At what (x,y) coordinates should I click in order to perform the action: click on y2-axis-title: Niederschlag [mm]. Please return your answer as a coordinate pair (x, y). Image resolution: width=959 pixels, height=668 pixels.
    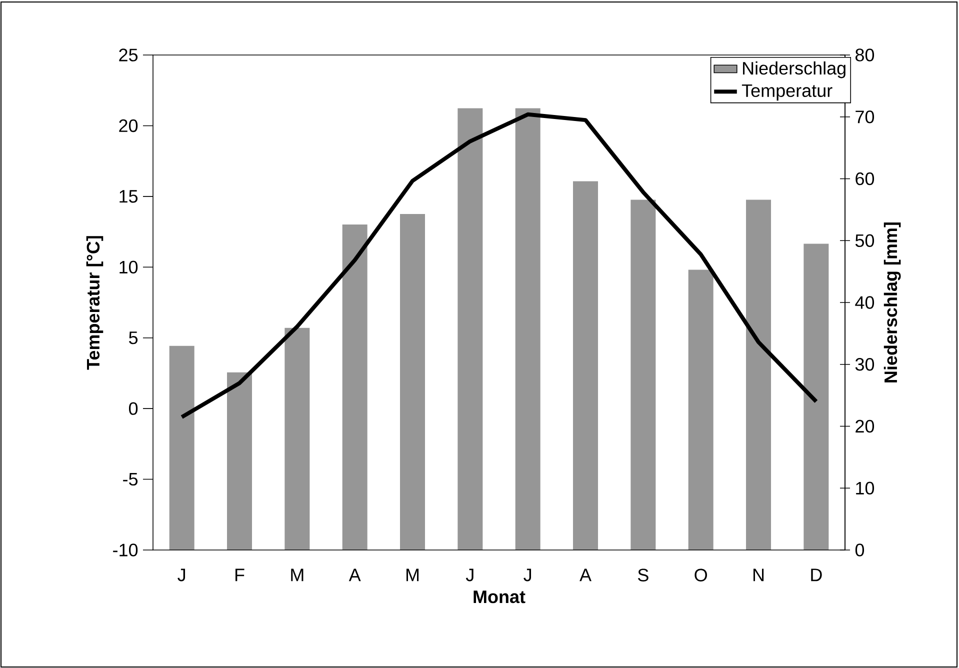
    Looking at the image, I should click on (892, 302).